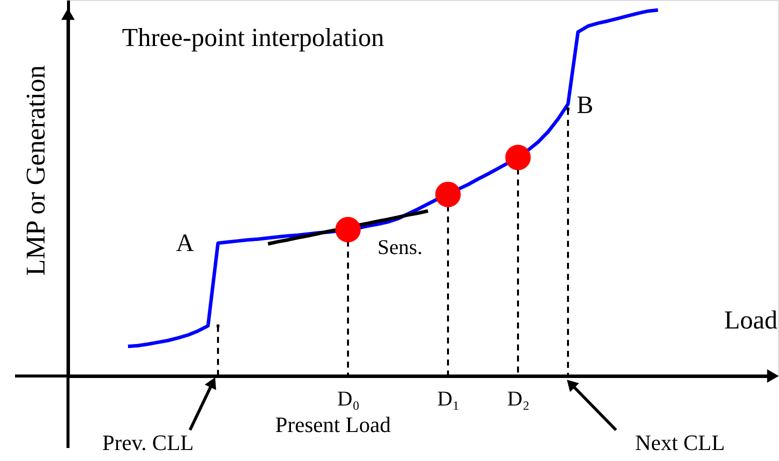  I want to click on x-tick-label: D₀, so click(348, 398).